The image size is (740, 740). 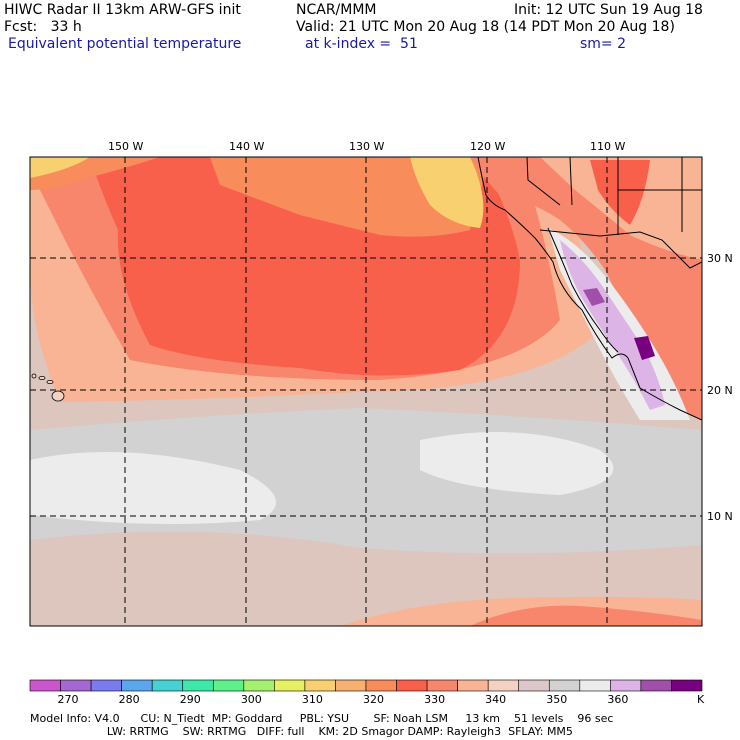 I want to click on model-title: HIWC Radar II 13km ARW-GFS init, so click(x=122, y=10).